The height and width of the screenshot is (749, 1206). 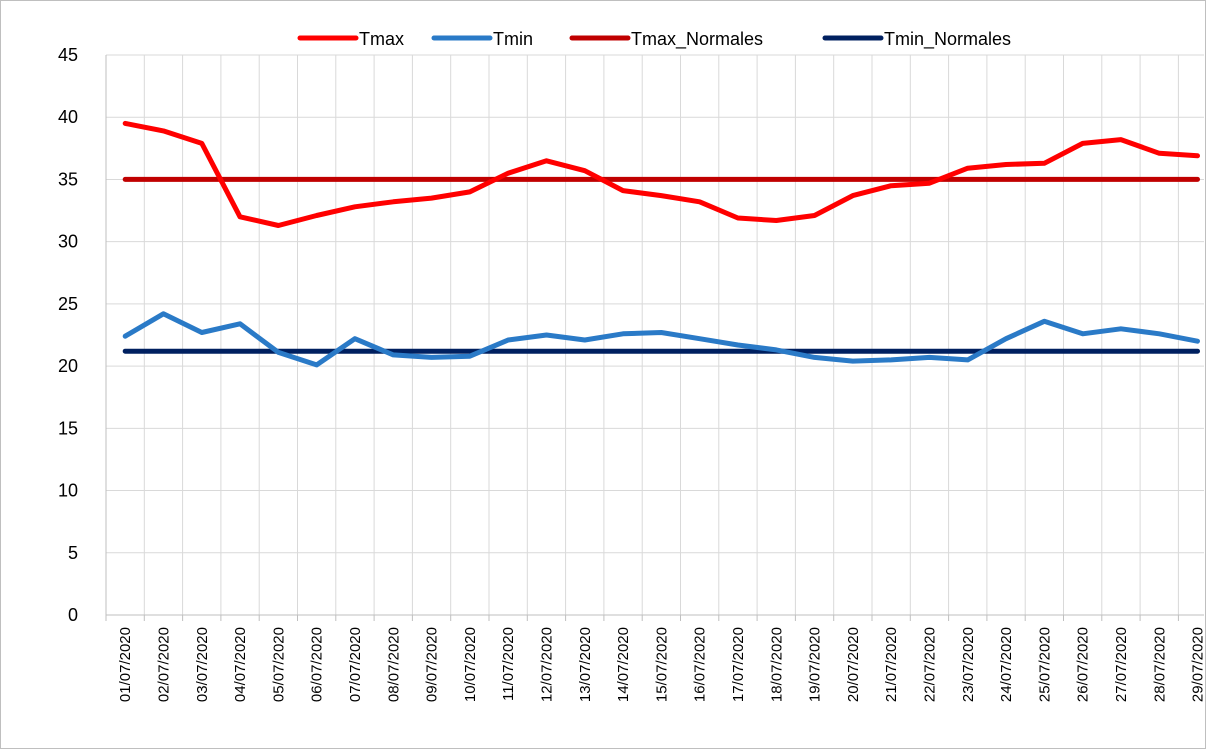 What do you see at coordinates (1121, 664) in the screenshot?
I see `x-tick-label: 27/07/2020` at bounding box center [1121, 664].